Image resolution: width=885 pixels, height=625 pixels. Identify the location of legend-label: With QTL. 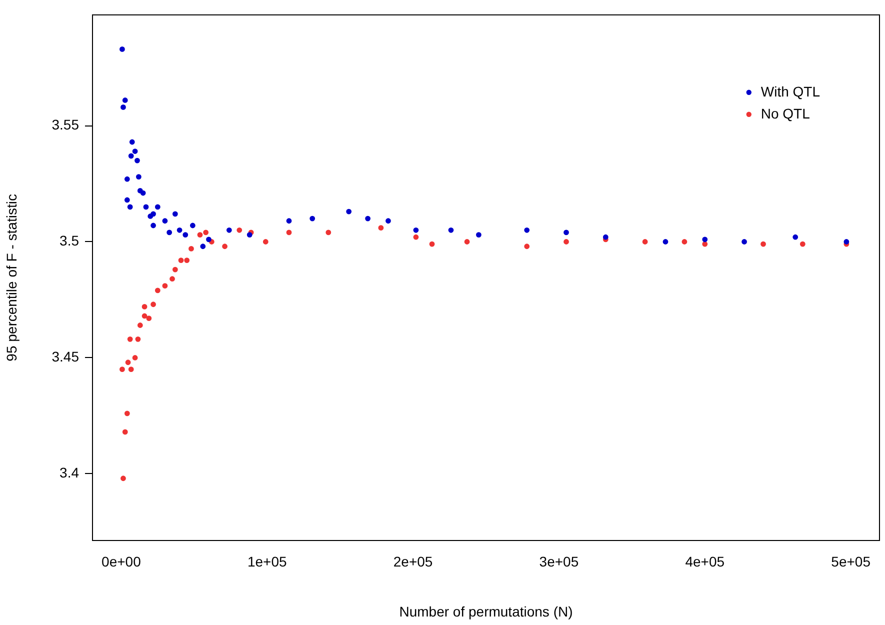
(790, 91).